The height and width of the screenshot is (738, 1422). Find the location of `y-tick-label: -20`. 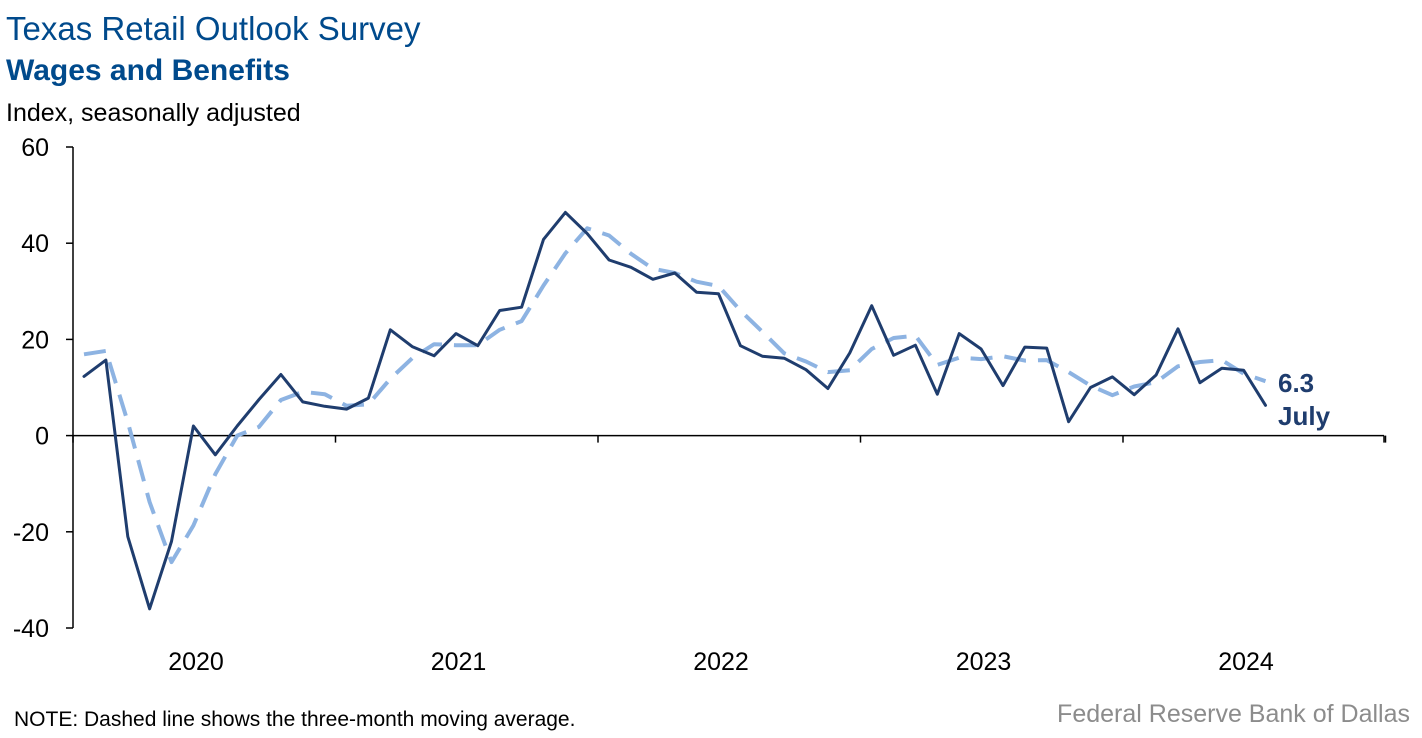

y-tick-label: -20 is located at coordinates (31, 533).